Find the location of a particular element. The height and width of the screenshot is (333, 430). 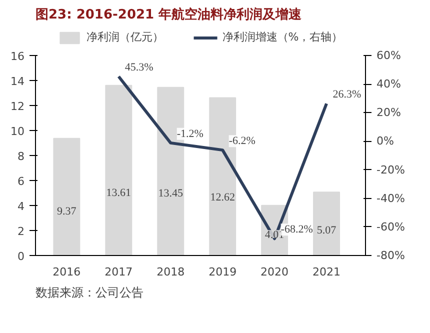

y-tick-label: 12 is located at coordinates (17, 106).